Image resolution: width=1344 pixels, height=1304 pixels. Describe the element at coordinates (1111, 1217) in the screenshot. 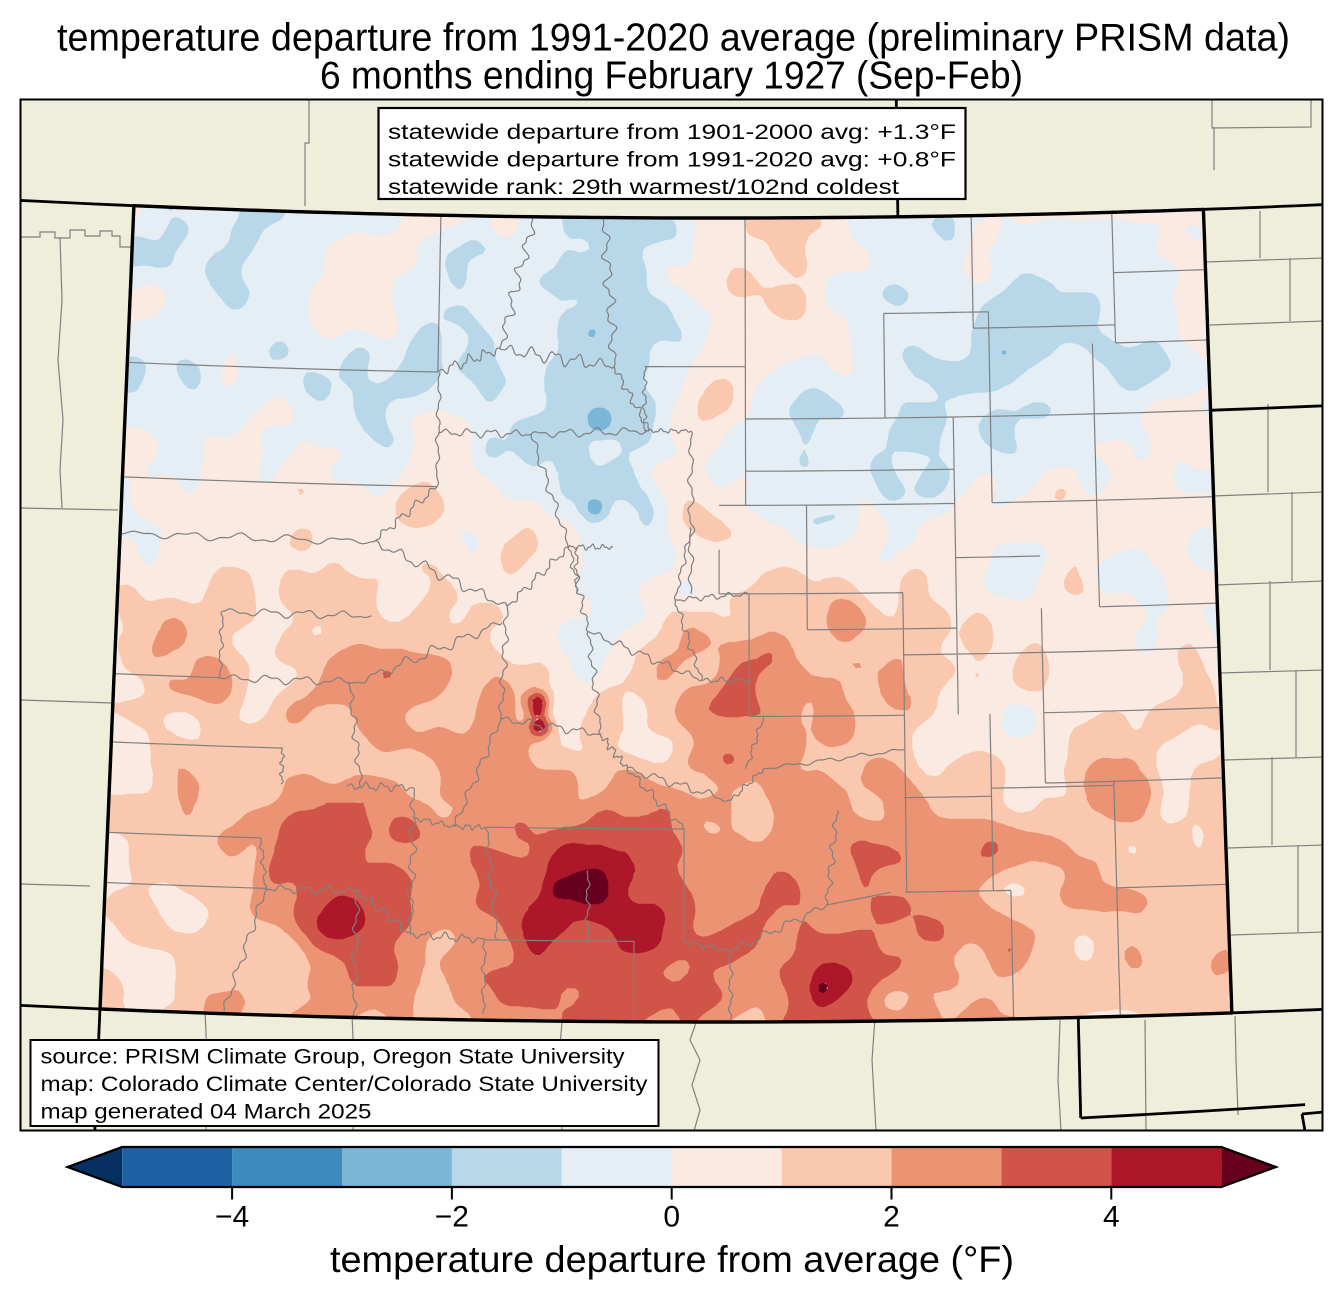

I see `svg-text: 4` at that location.